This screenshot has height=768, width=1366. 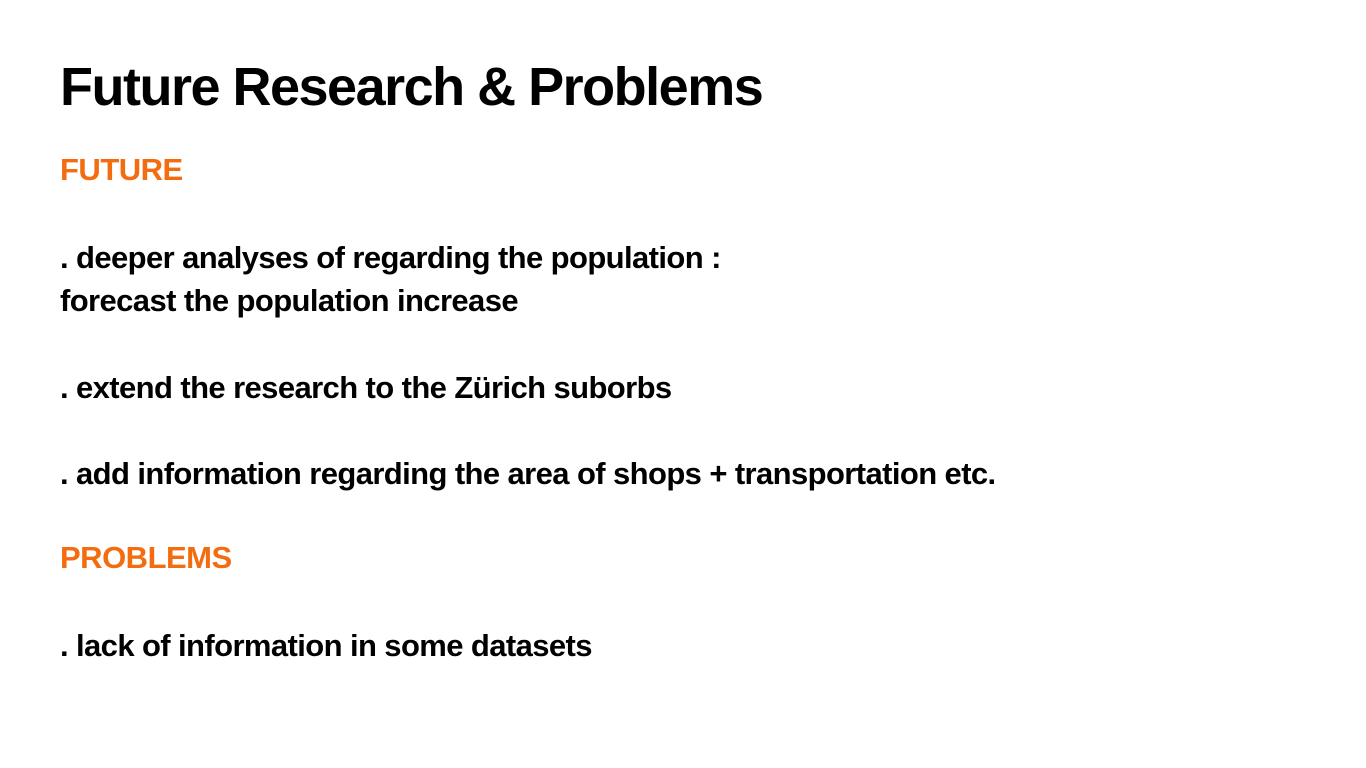 I want to click on problems-item-lack-of-information-text: . lack of information in some datasets, so click(x=326, y=645).